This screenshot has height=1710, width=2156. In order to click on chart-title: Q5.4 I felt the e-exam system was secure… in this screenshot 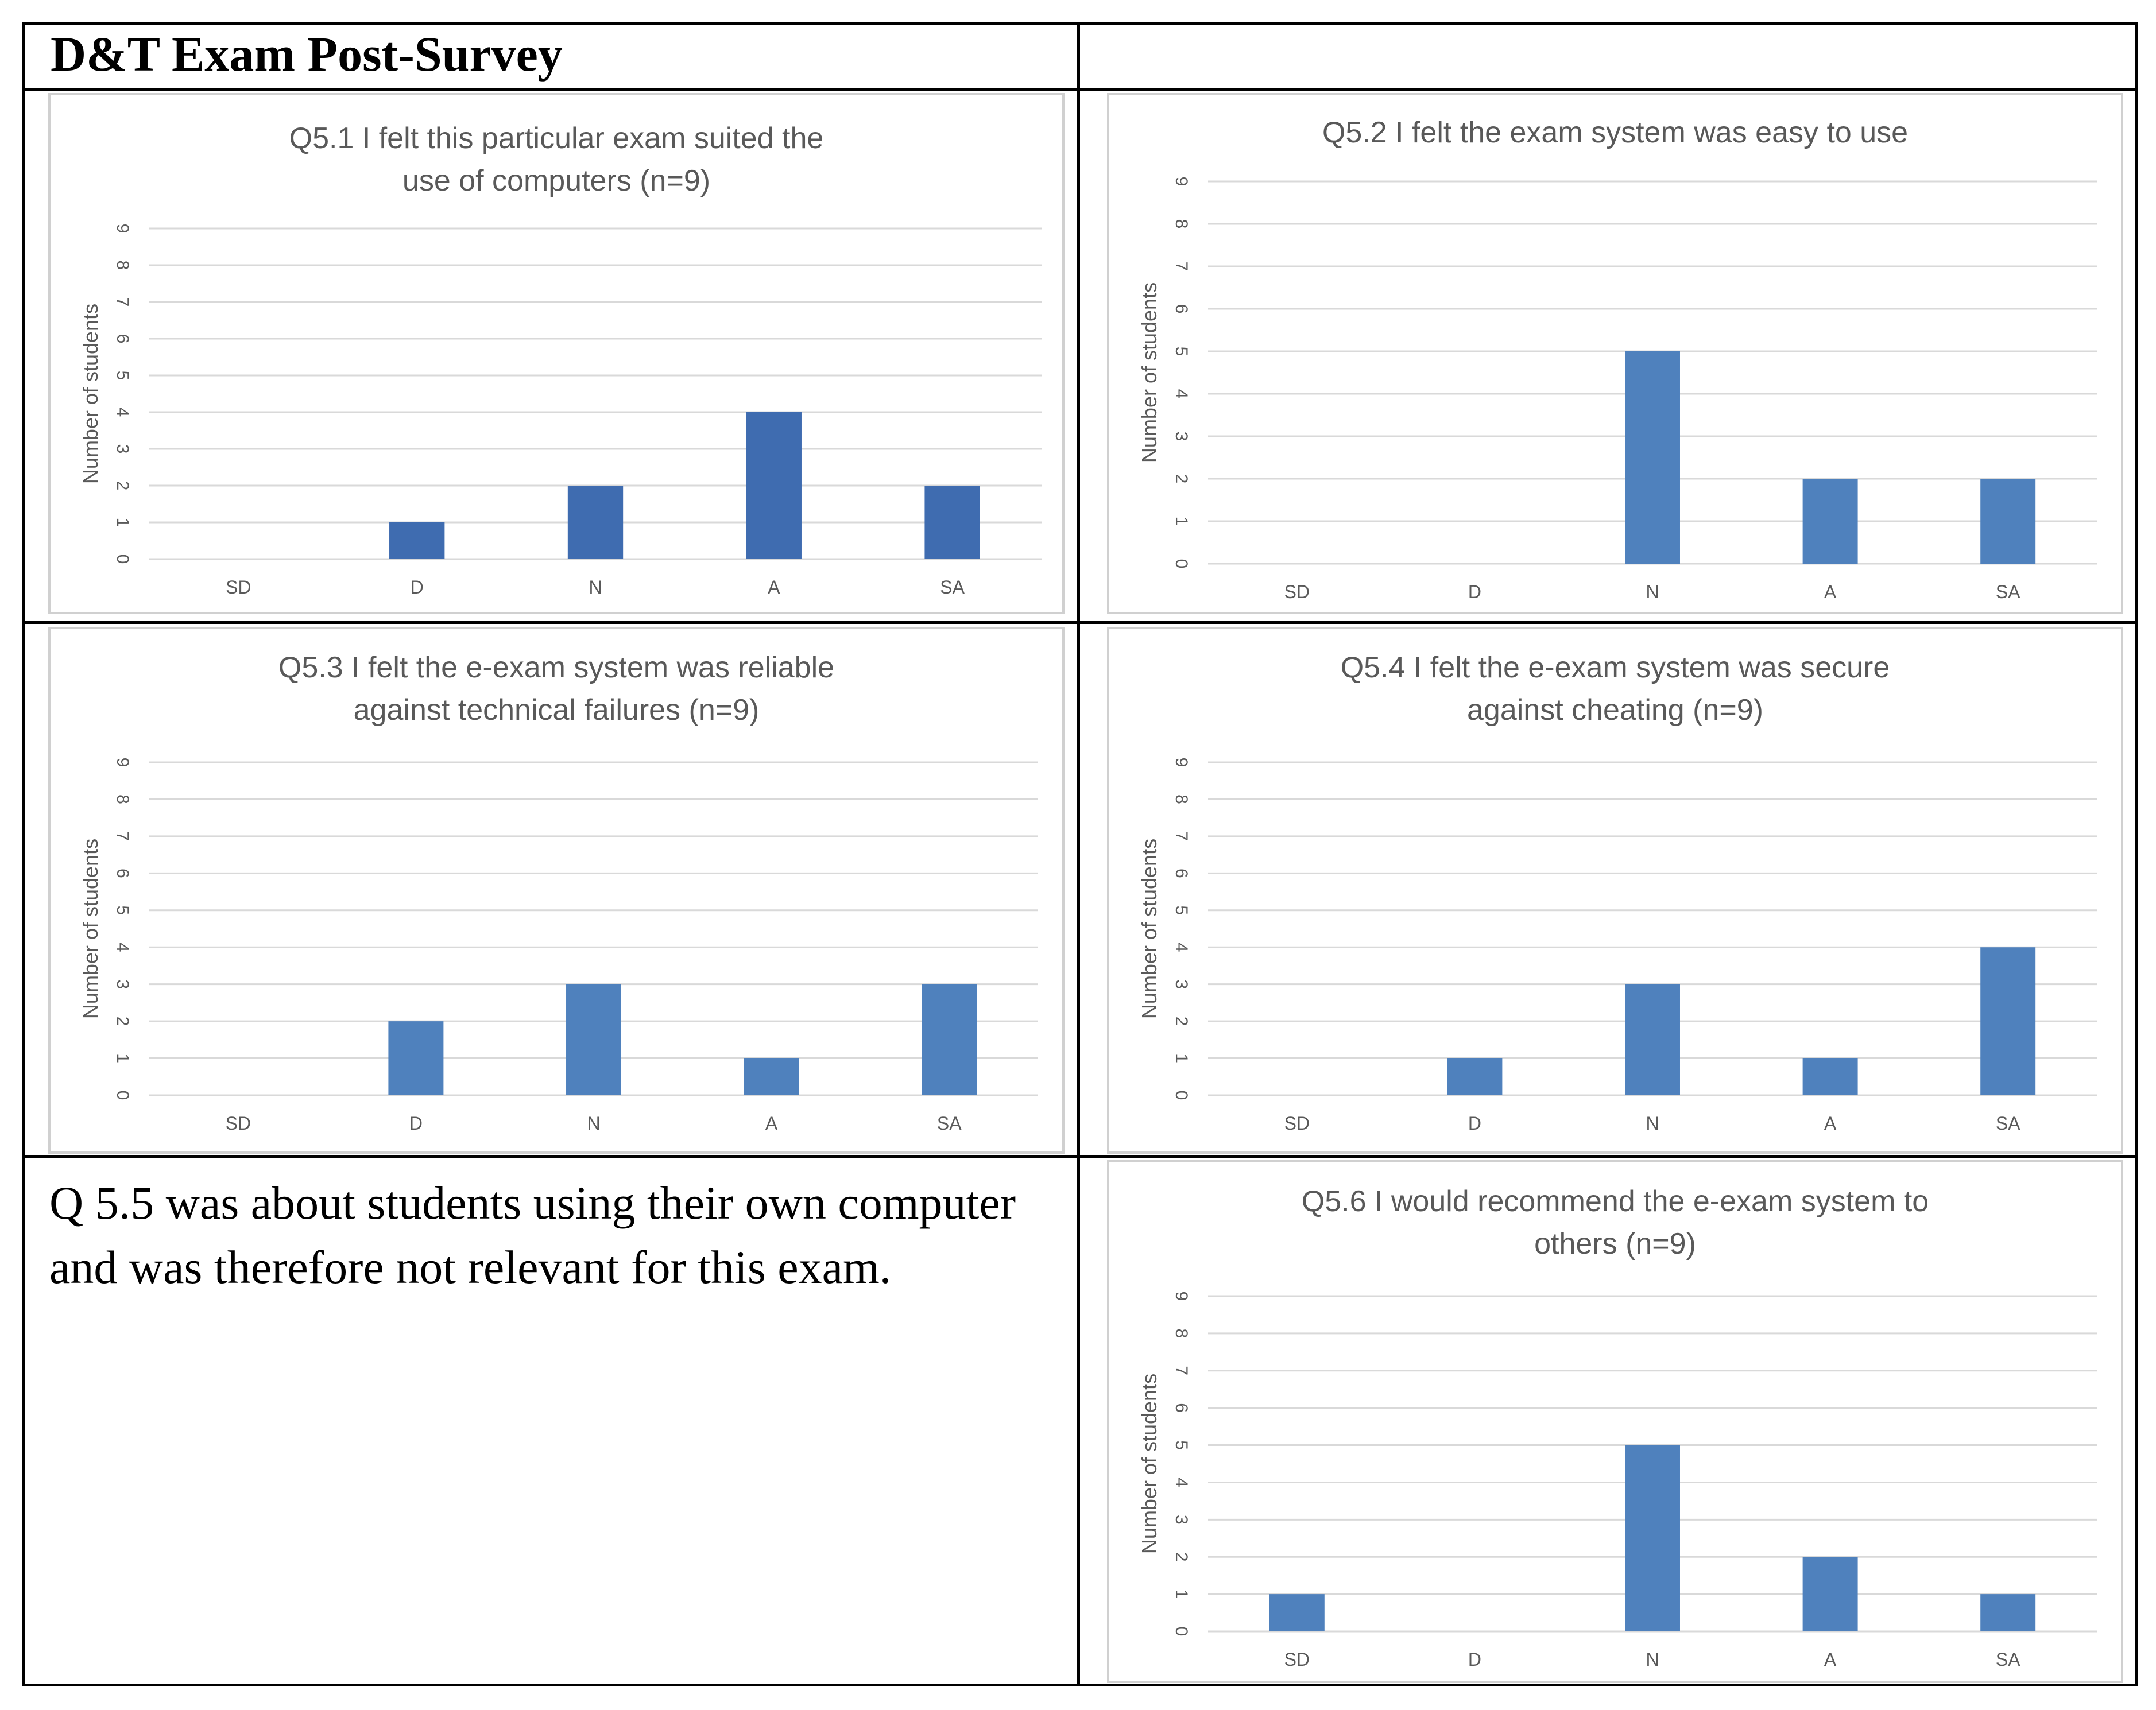, I will do `click(1615, 689)`.